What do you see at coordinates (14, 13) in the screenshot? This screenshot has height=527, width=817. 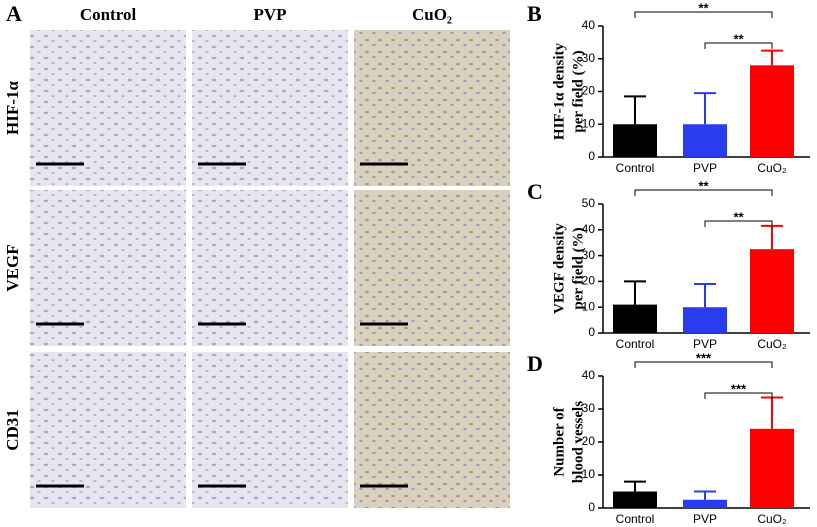 I see `panel-label: A` at bounding box center [14, 13].